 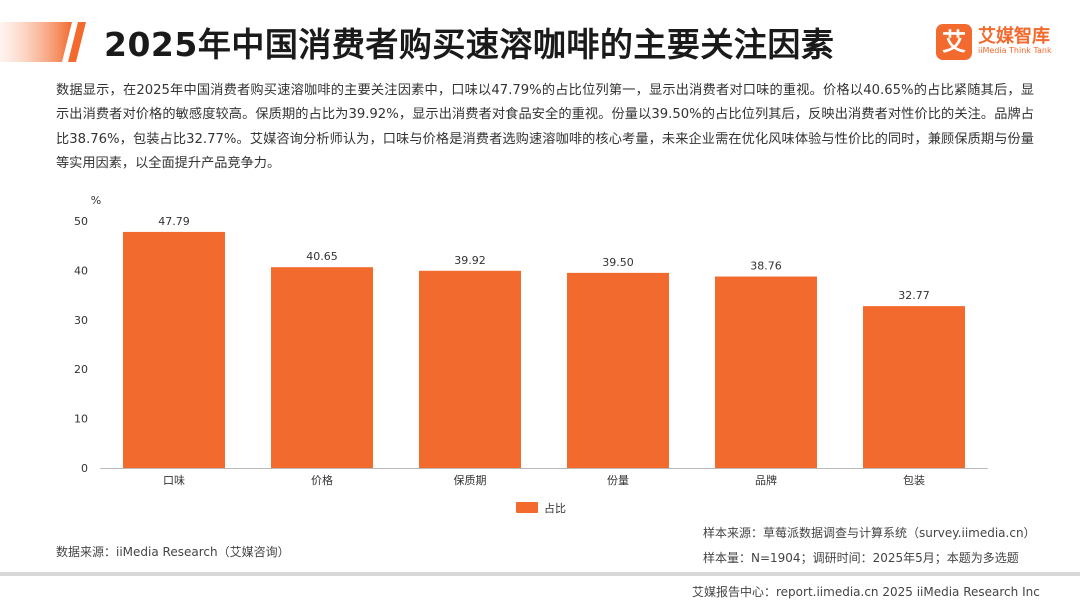 What do you see at coordinates (954, 42) in the screenshot?
I see `logo-icon: 艾` at bounding box center [954, 42].